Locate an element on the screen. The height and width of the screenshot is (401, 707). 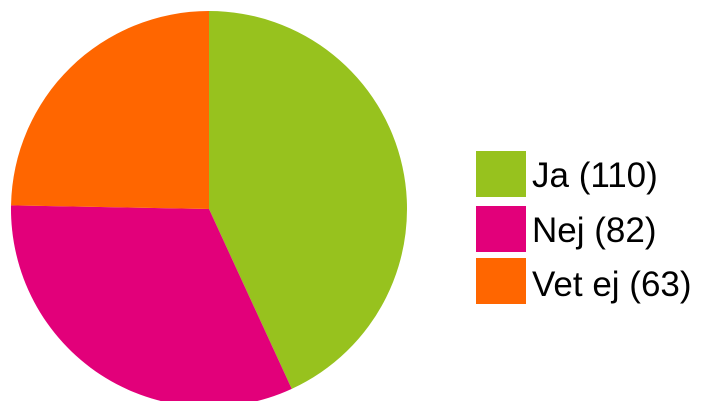
legend-label-ja: Ja (110) is located at coordinates (595, 175).